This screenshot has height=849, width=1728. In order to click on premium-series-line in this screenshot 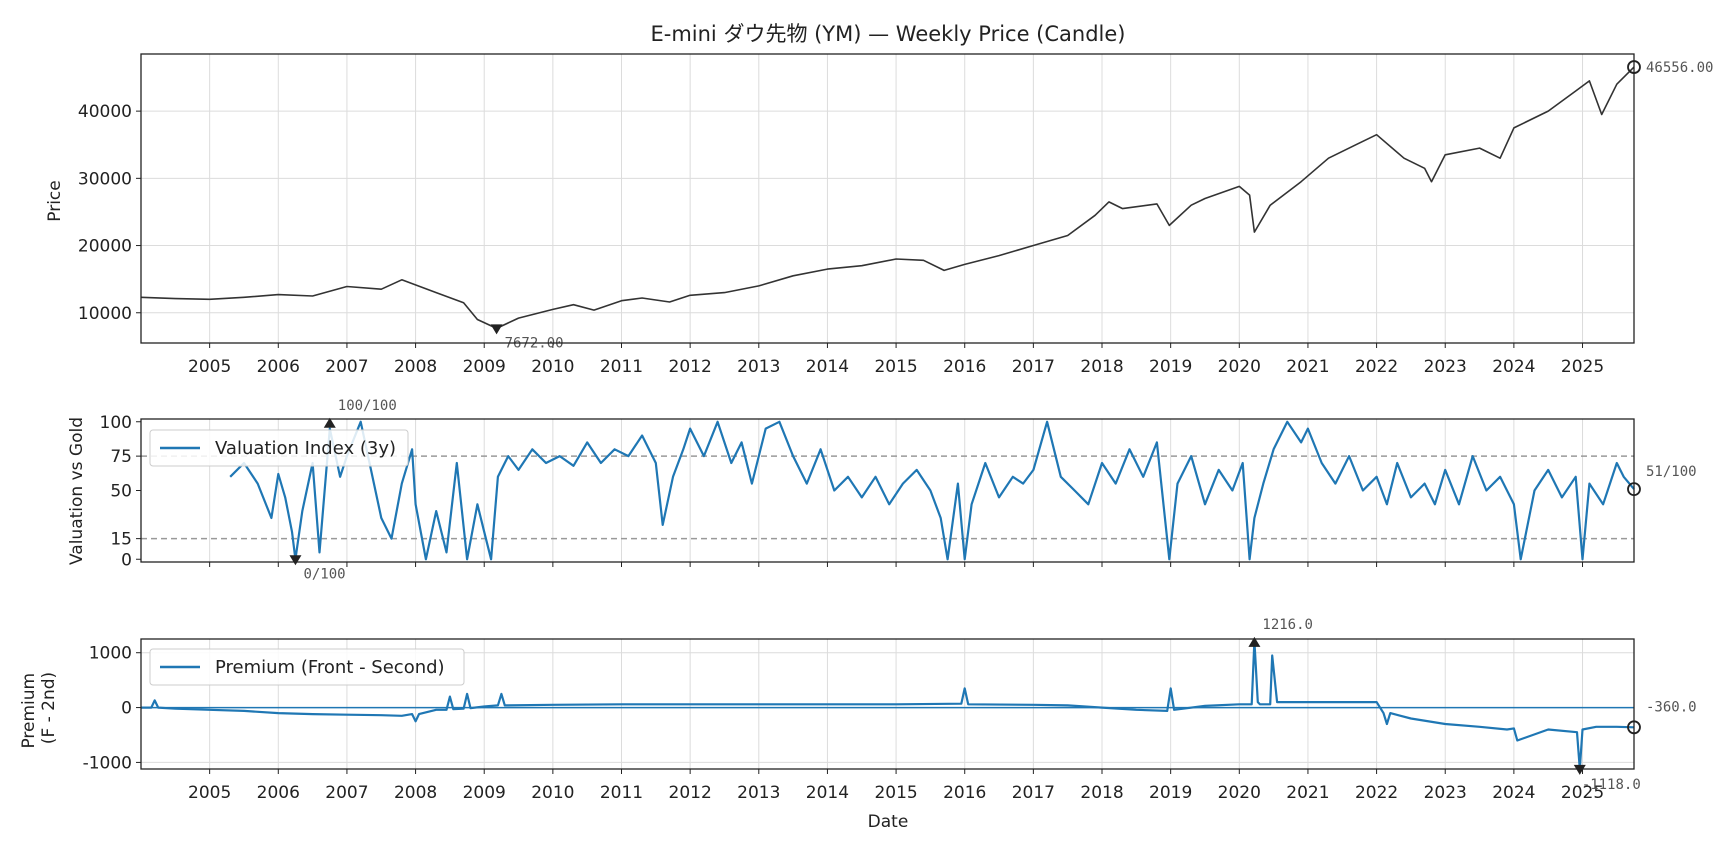, I will do `click(888, 705)`.